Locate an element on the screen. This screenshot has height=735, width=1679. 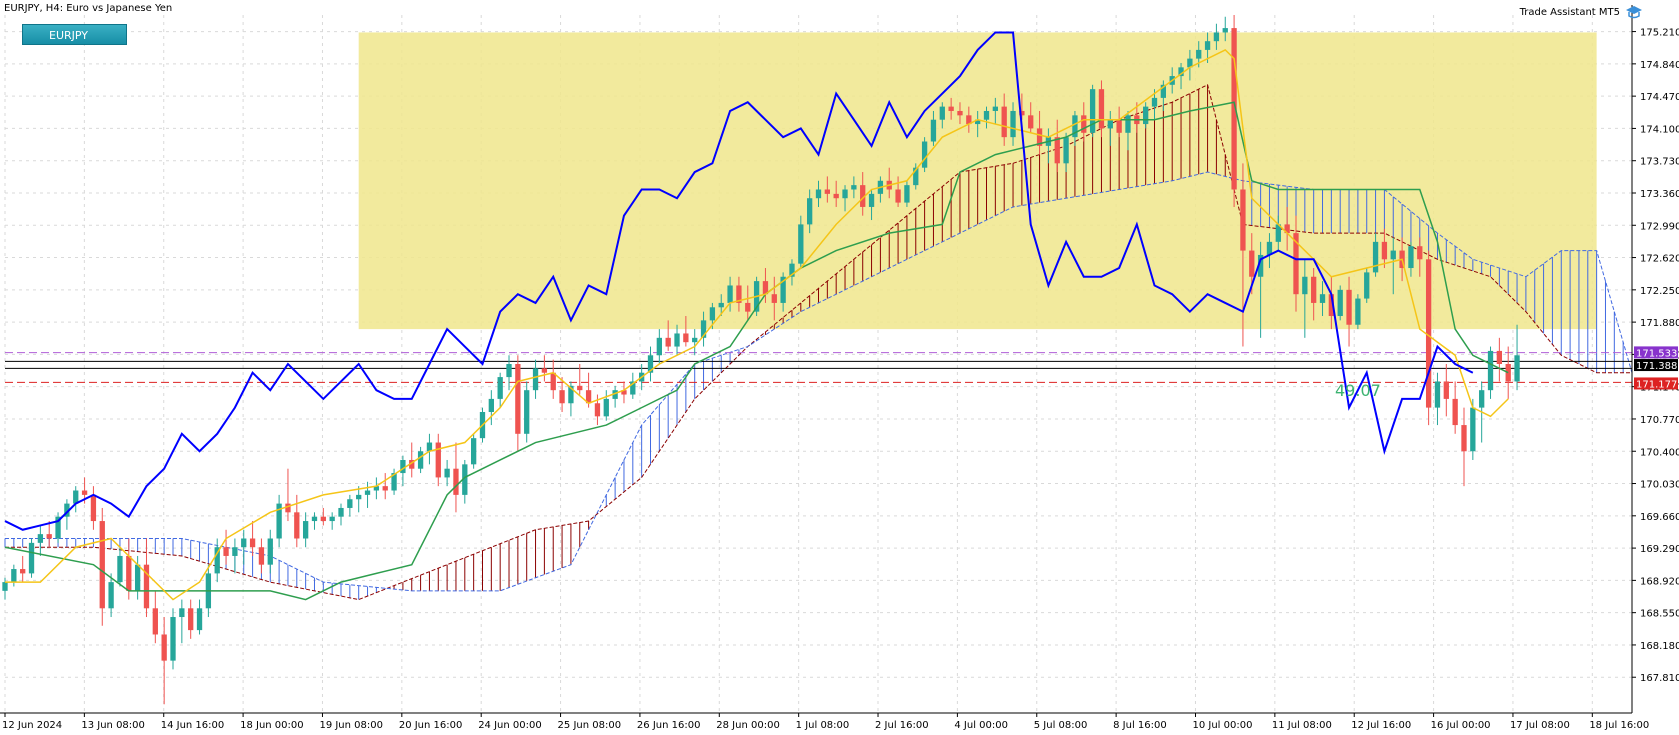
graduation-cap-icon is located at coordinates (1634, 12).